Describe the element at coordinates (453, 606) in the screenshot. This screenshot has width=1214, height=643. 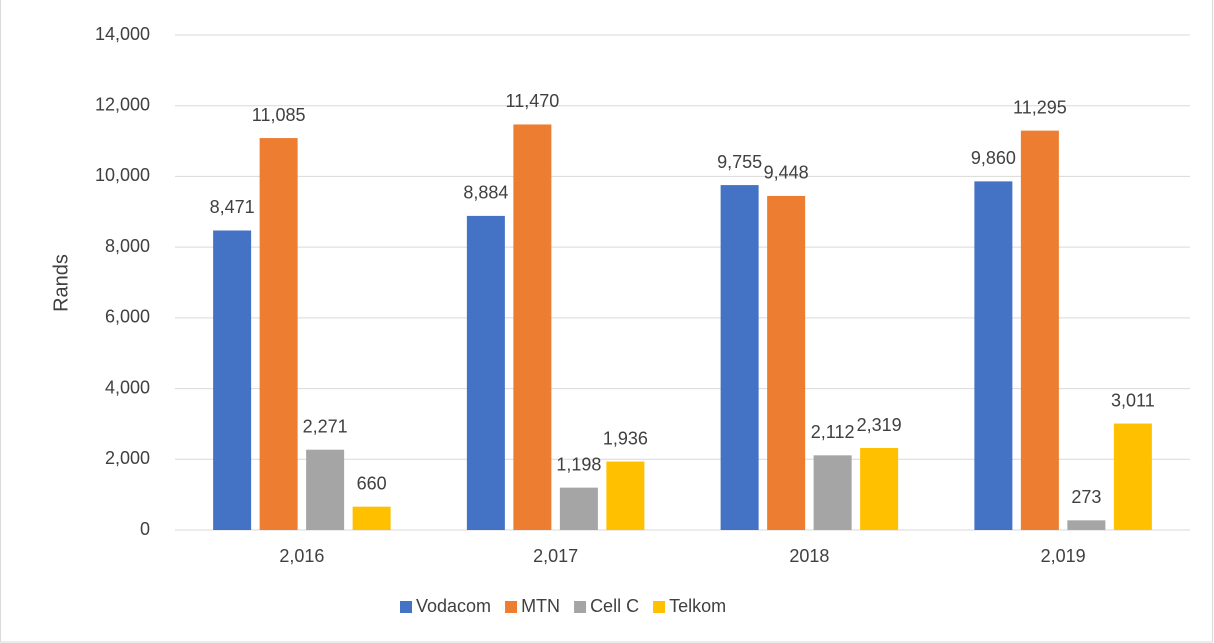
I see `legend-label: Vodacom` at that location.